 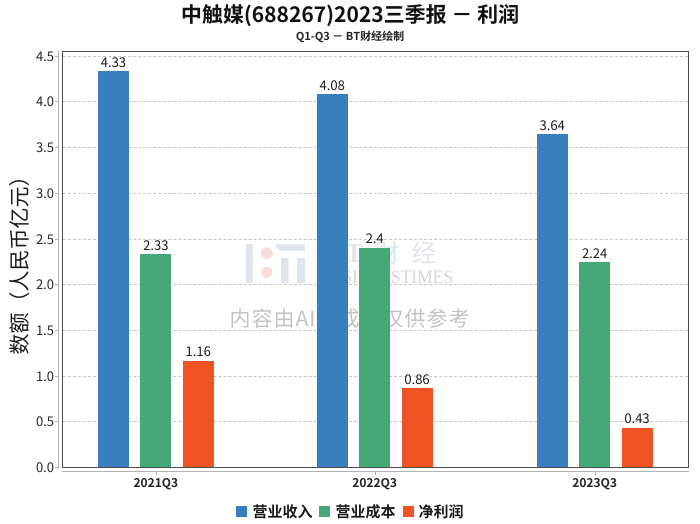 I want to click on bar-value-label: 1.16, so click(x=198, y=351).